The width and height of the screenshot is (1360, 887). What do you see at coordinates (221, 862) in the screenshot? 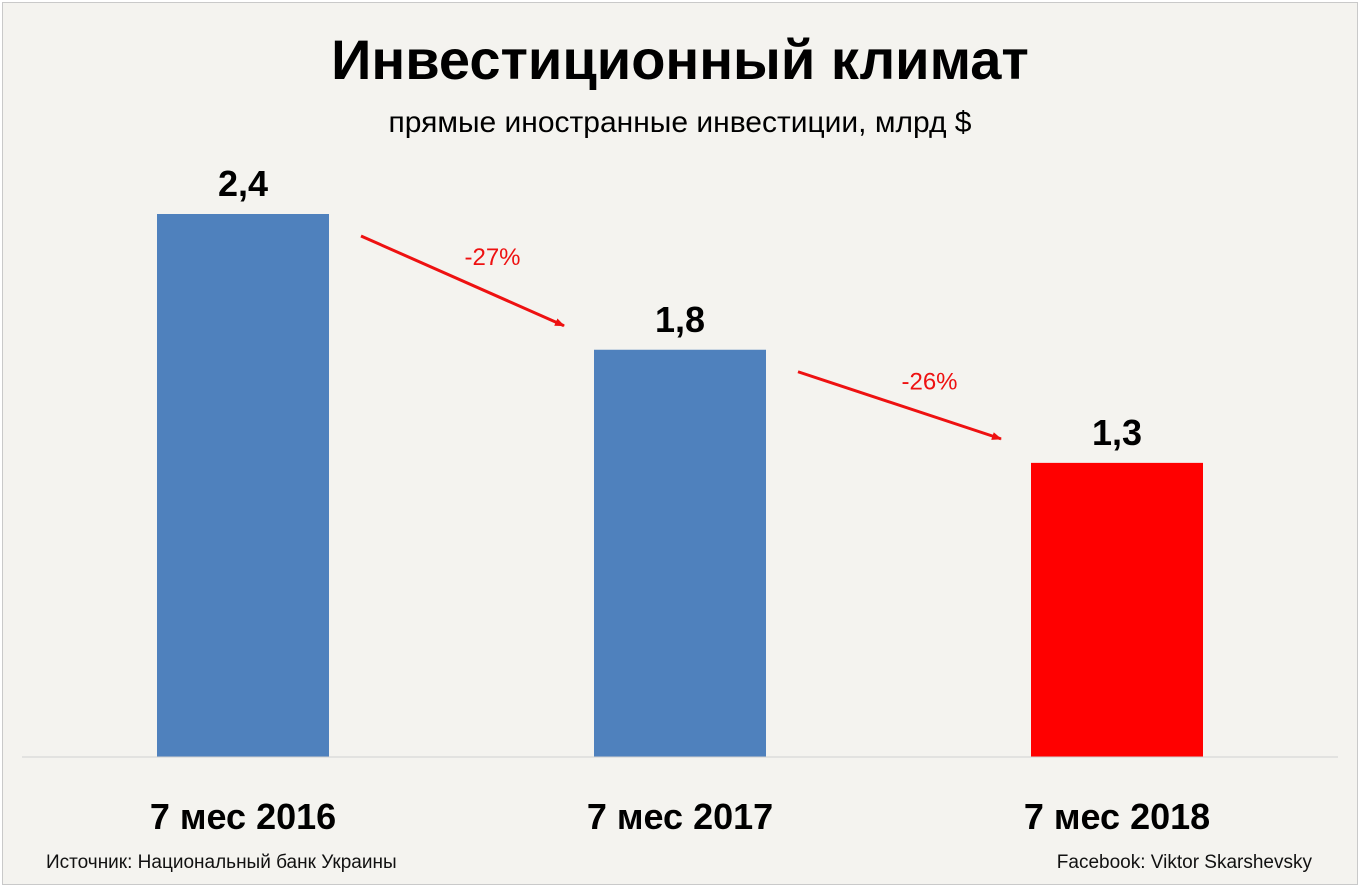
I see `source-note: Источник: Национальный банк Украины` at bounding box center [221, 862].